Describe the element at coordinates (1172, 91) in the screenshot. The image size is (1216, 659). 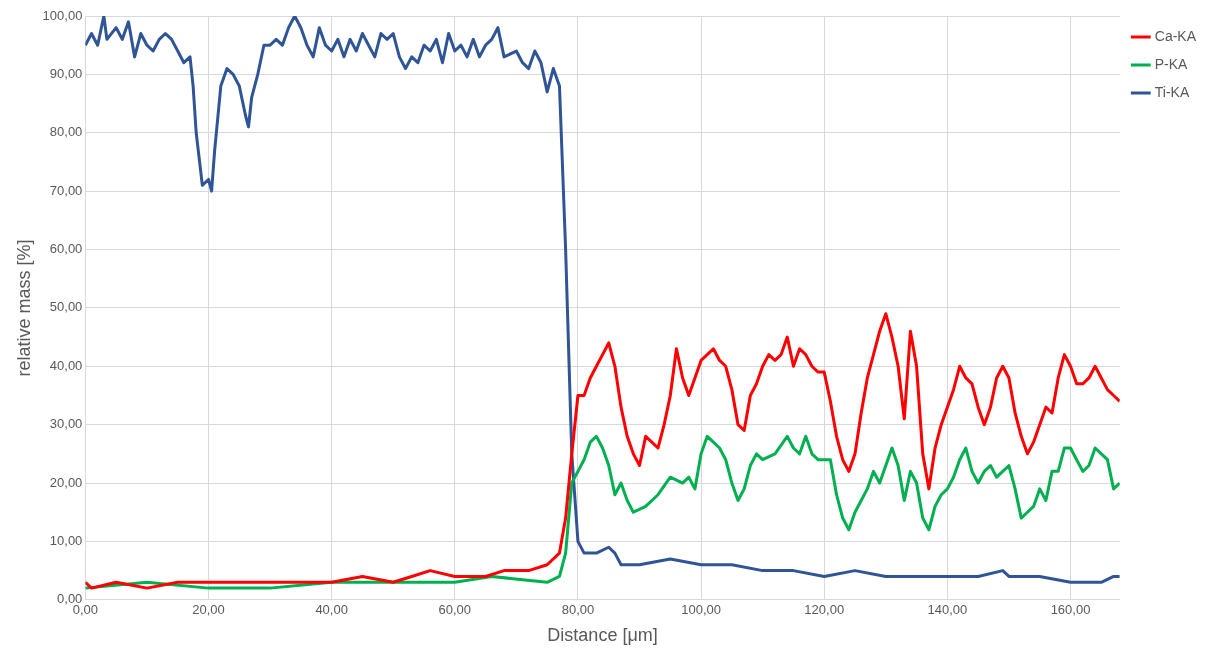
I see `legend-label: Ti-KA` at that location.